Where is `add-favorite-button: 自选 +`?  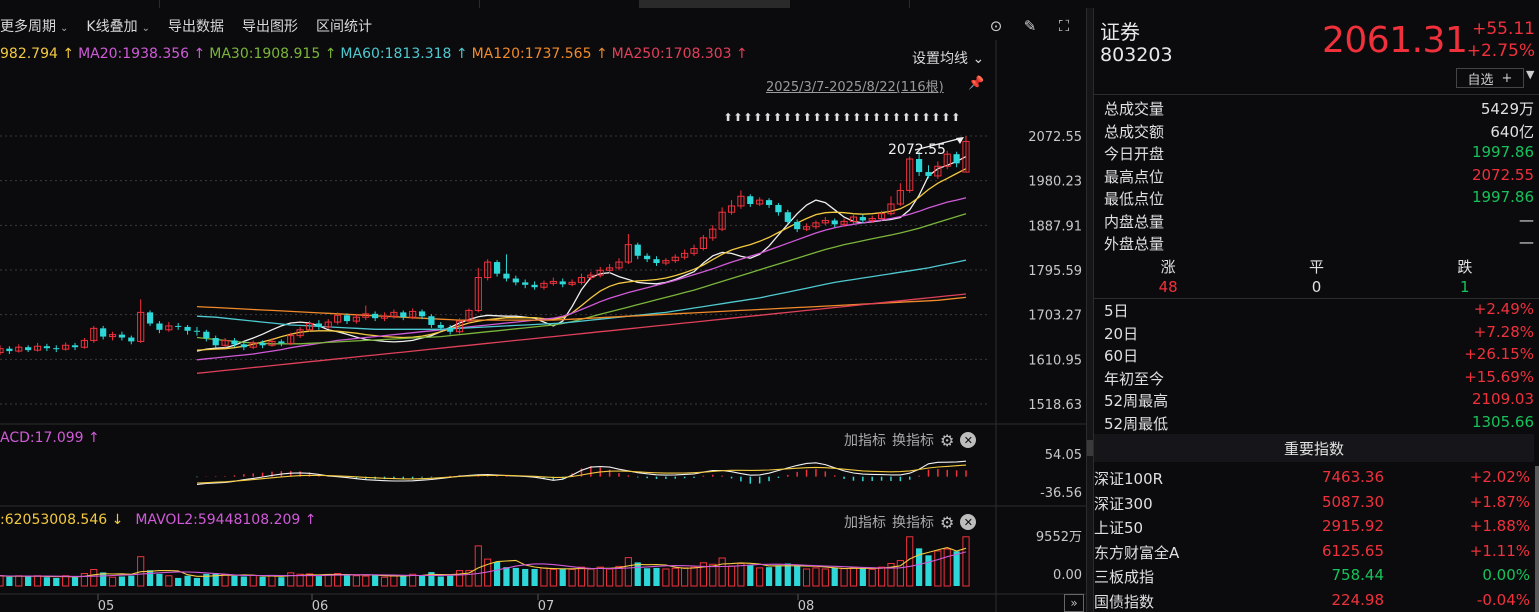 add-favorite-button: 自选 + is located at coordinates (1490, 78).